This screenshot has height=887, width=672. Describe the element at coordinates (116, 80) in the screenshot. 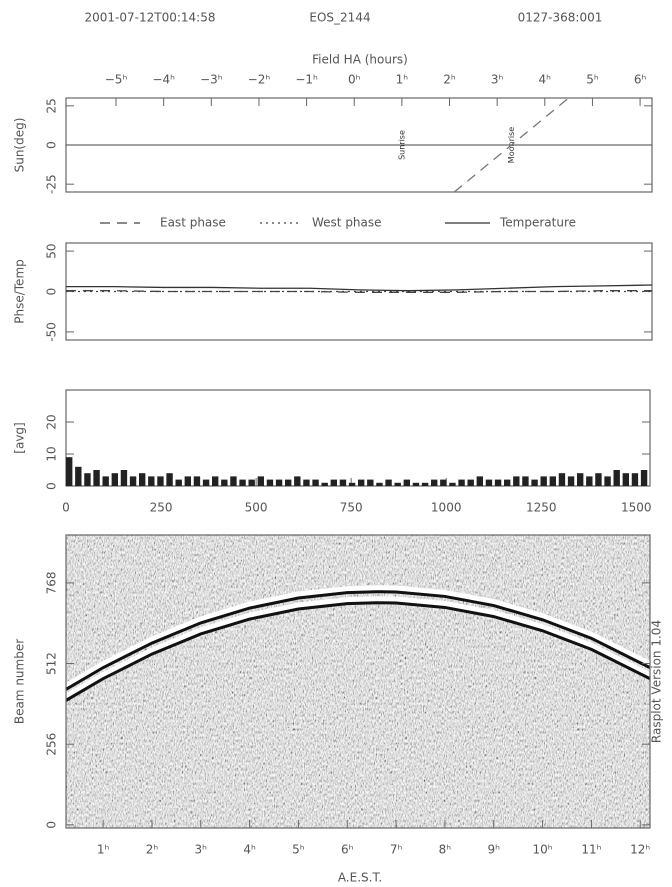

I see `x-tick-label: −5ʰ` at that location.